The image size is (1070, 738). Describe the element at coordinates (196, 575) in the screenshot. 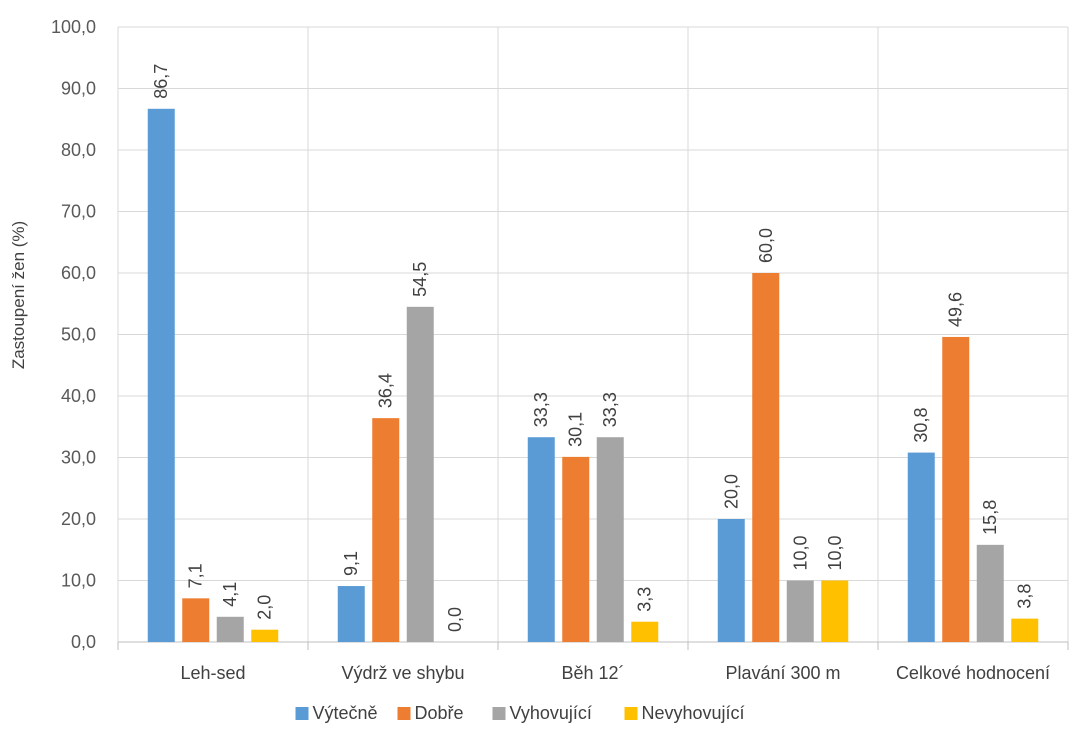

I see `data-label: 7,1` at that location.